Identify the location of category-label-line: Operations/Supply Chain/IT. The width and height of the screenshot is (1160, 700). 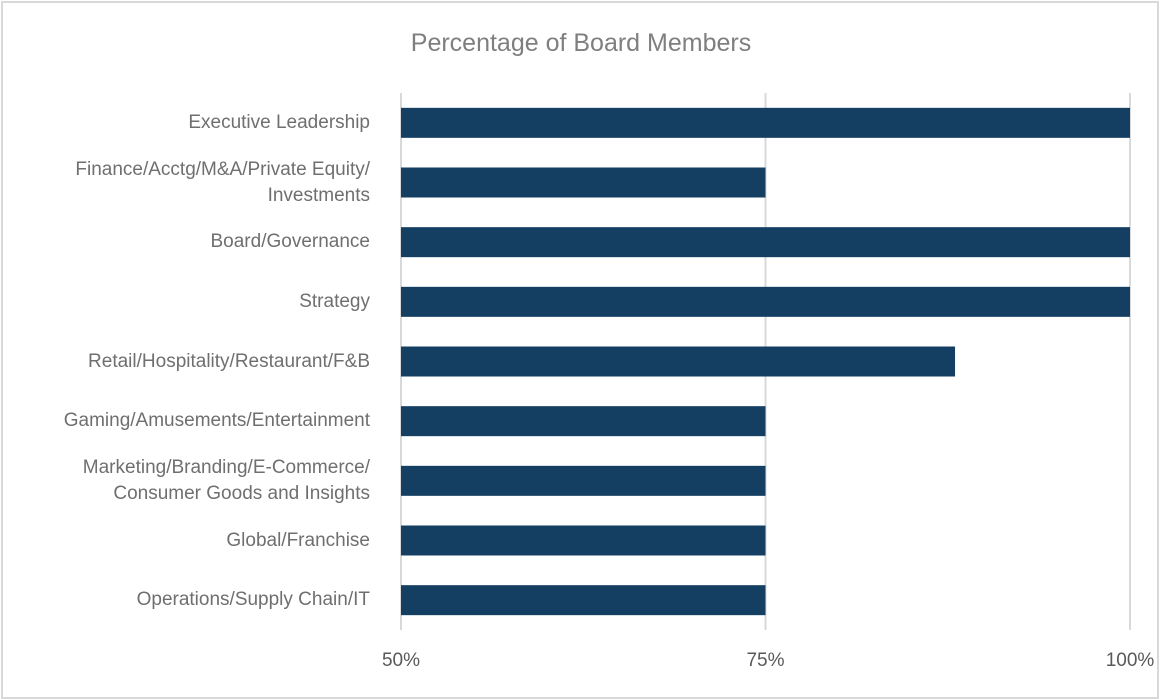
(253, 600).